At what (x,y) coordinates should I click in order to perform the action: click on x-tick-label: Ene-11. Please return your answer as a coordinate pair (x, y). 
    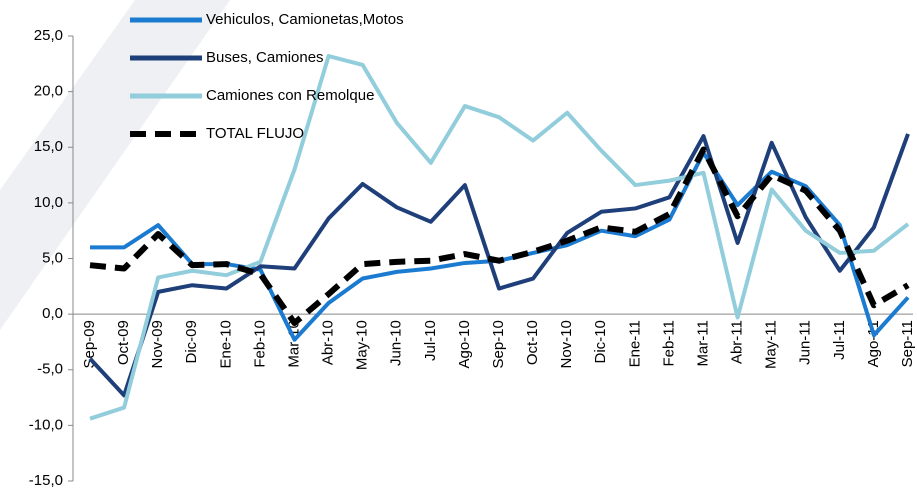
    Looking at the image, I should click on (634, 343).